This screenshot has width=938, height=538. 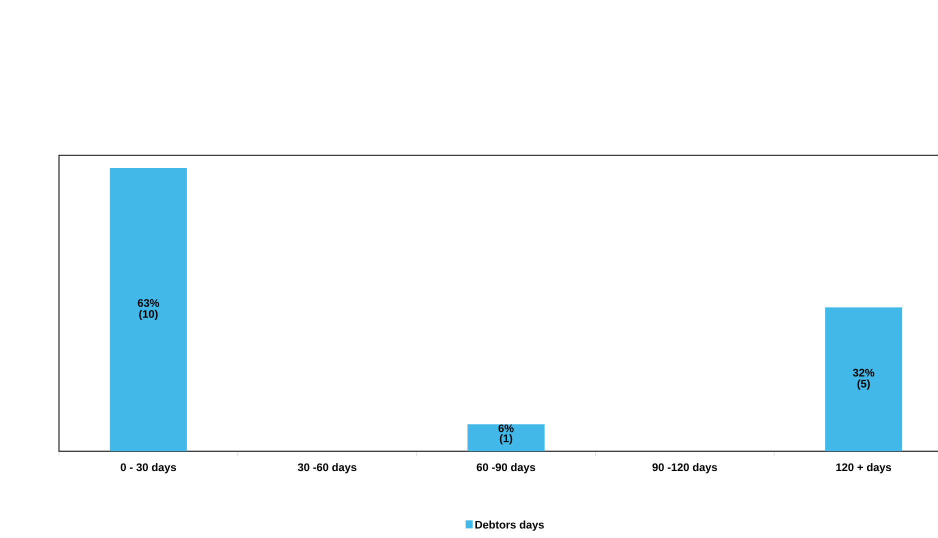 What do you see at coordinates (506, 434) in the screenshot?
I see `data-label: 6% (1)` at bounding box center [506, 434].